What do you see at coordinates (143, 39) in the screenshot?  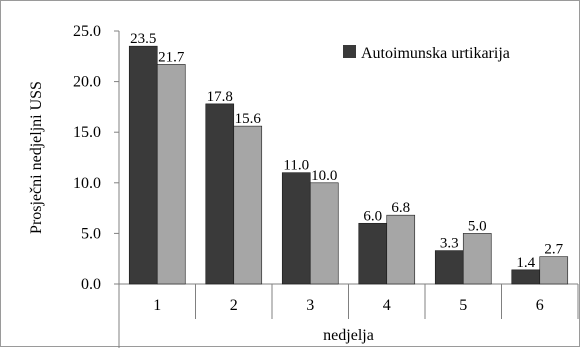 I see `data-label-series-1: 23.5` at bounding box center [143, 39].